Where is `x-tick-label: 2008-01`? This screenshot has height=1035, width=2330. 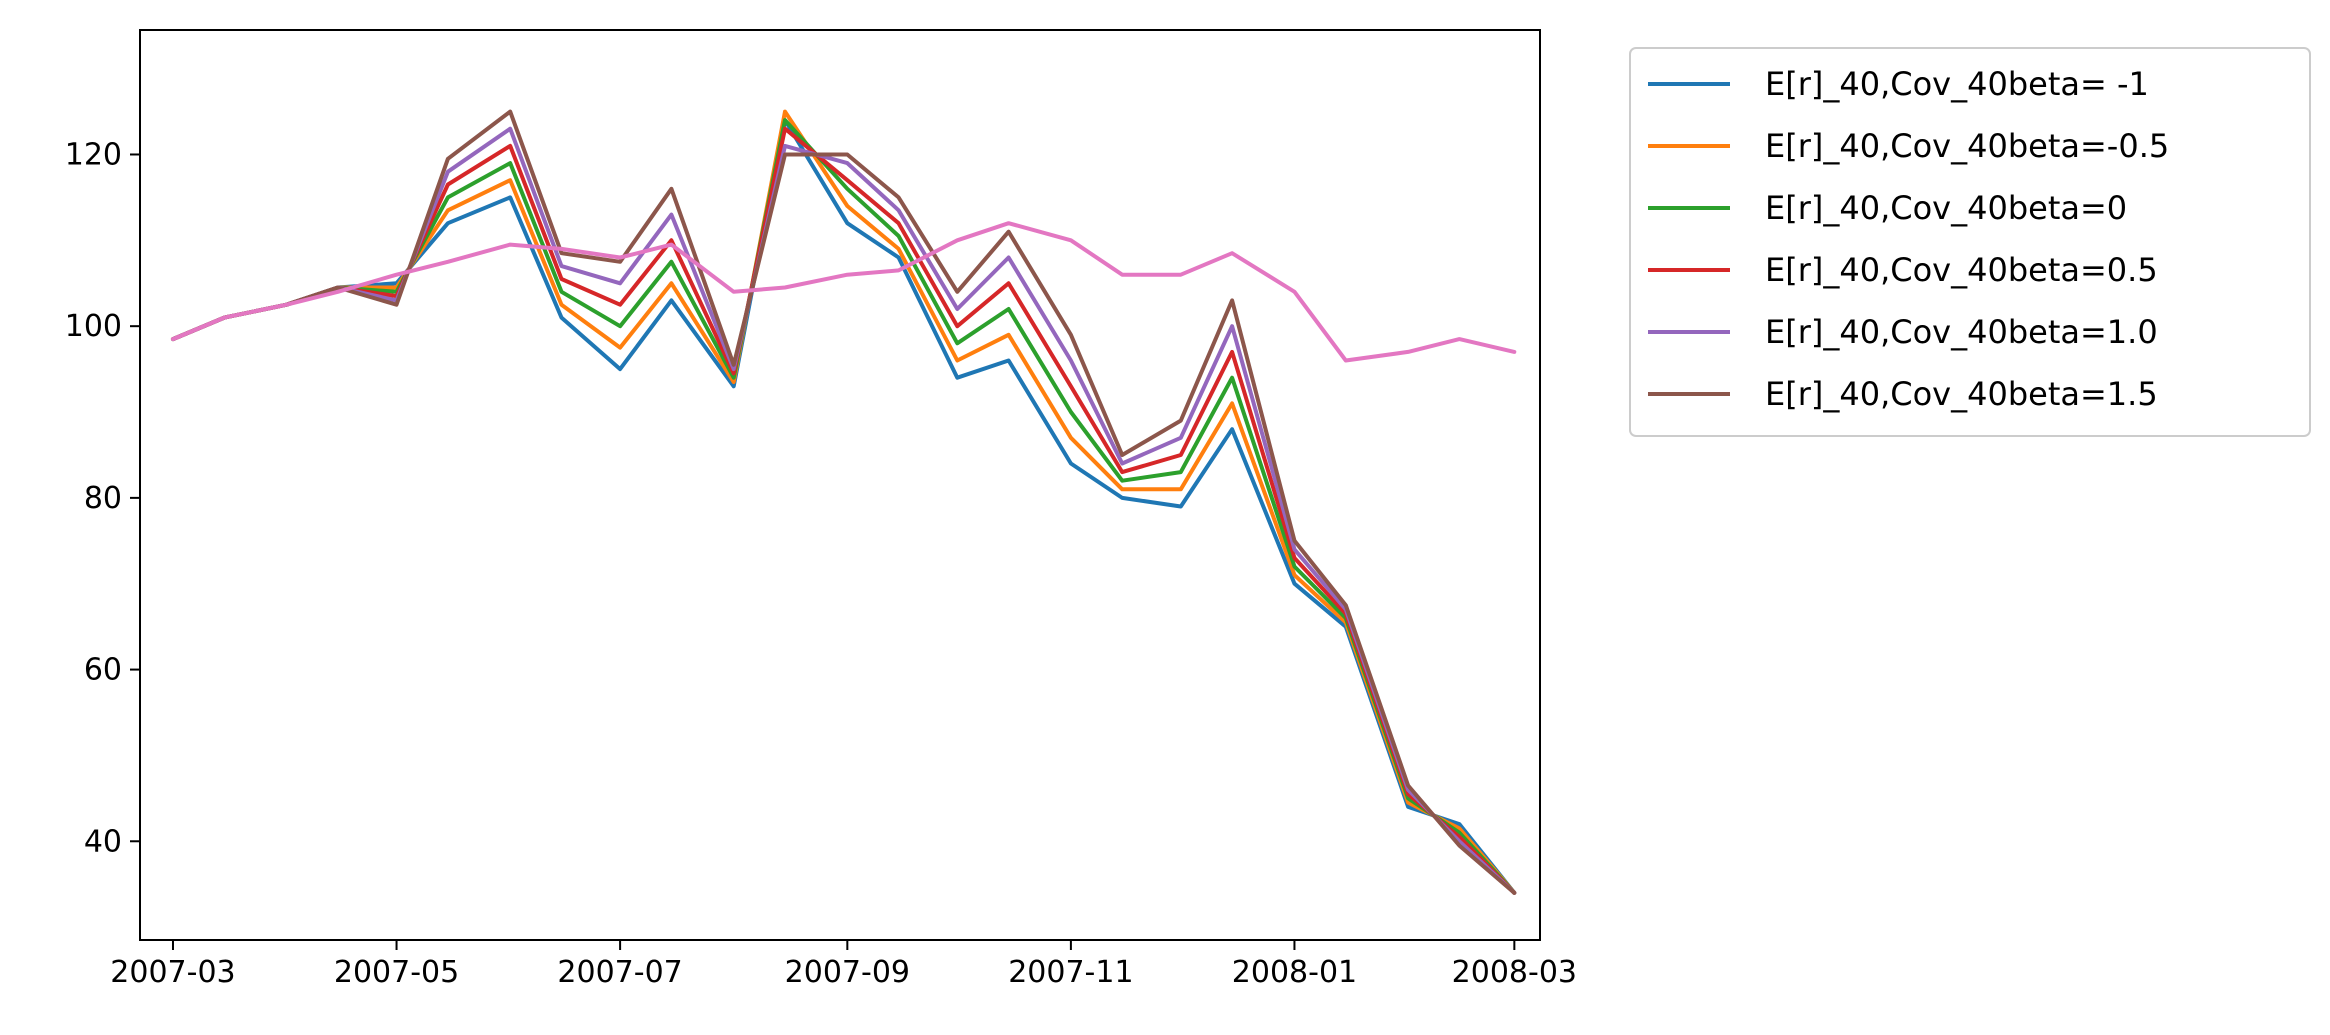
x-tick-label: 2008-01 is located at coordinates (1294, 972).